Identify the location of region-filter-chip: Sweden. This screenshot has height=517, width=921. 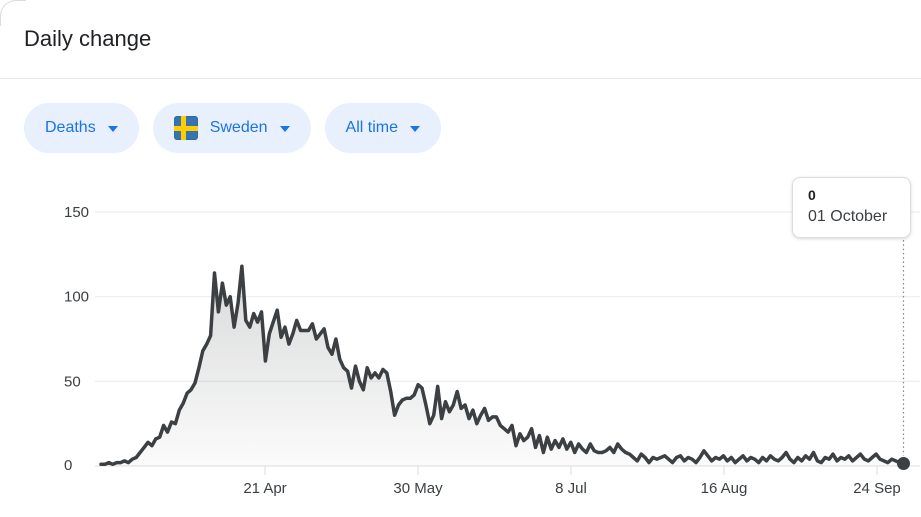
(231, 128).